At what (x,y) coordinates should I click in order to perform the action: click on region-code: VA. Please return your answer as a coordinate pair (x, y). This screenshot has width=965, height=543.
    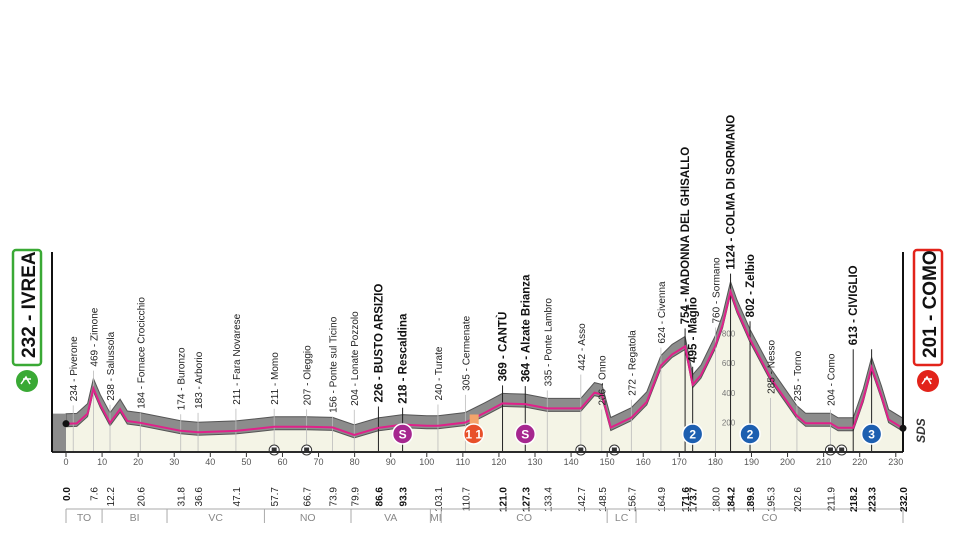
    Looking at the image, I should click on (390, 518).